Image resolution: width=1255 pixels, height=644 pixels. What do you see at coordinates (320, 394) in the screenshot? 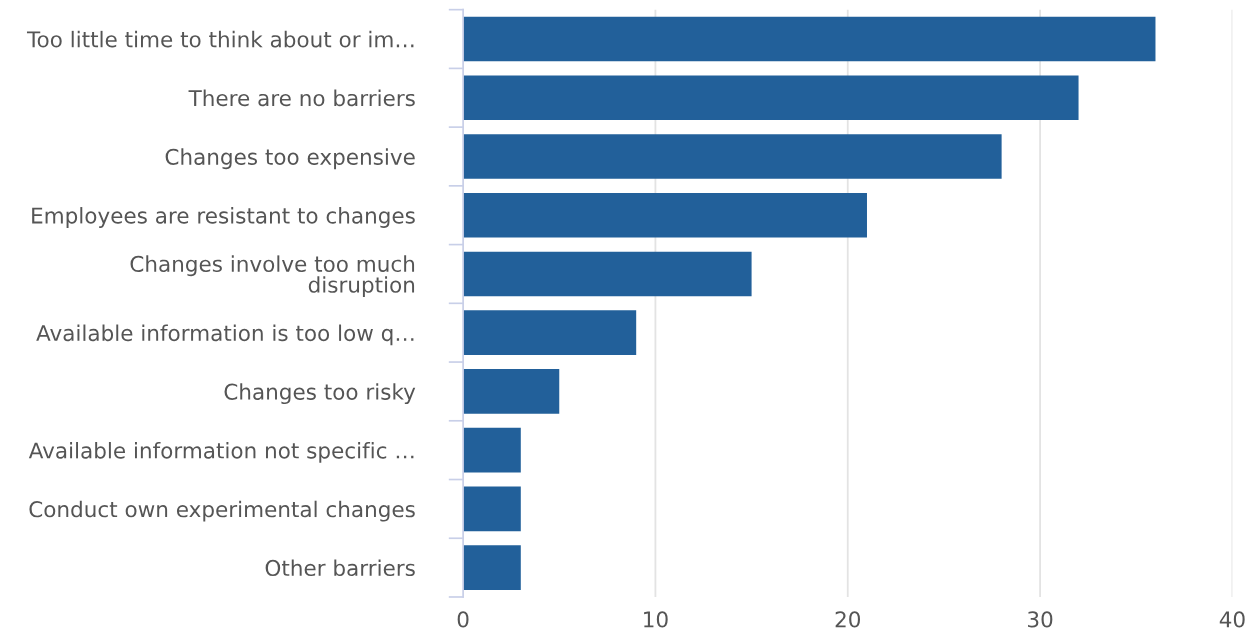
I see `y-tick-label: Changes too risky` at bounding box center [320, 394].